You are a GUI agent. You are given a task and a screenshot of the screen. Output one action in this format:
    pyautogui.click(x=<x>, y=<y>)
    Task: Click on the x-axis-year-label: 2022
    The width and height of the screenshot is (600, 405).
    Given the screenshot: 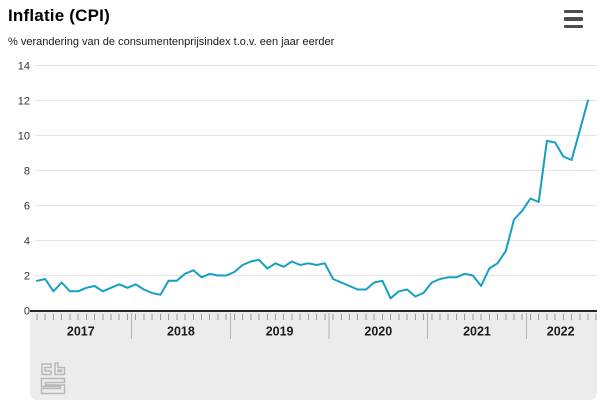 What is the action you would take?
    pyautogui.click(x=561, y=332)
    